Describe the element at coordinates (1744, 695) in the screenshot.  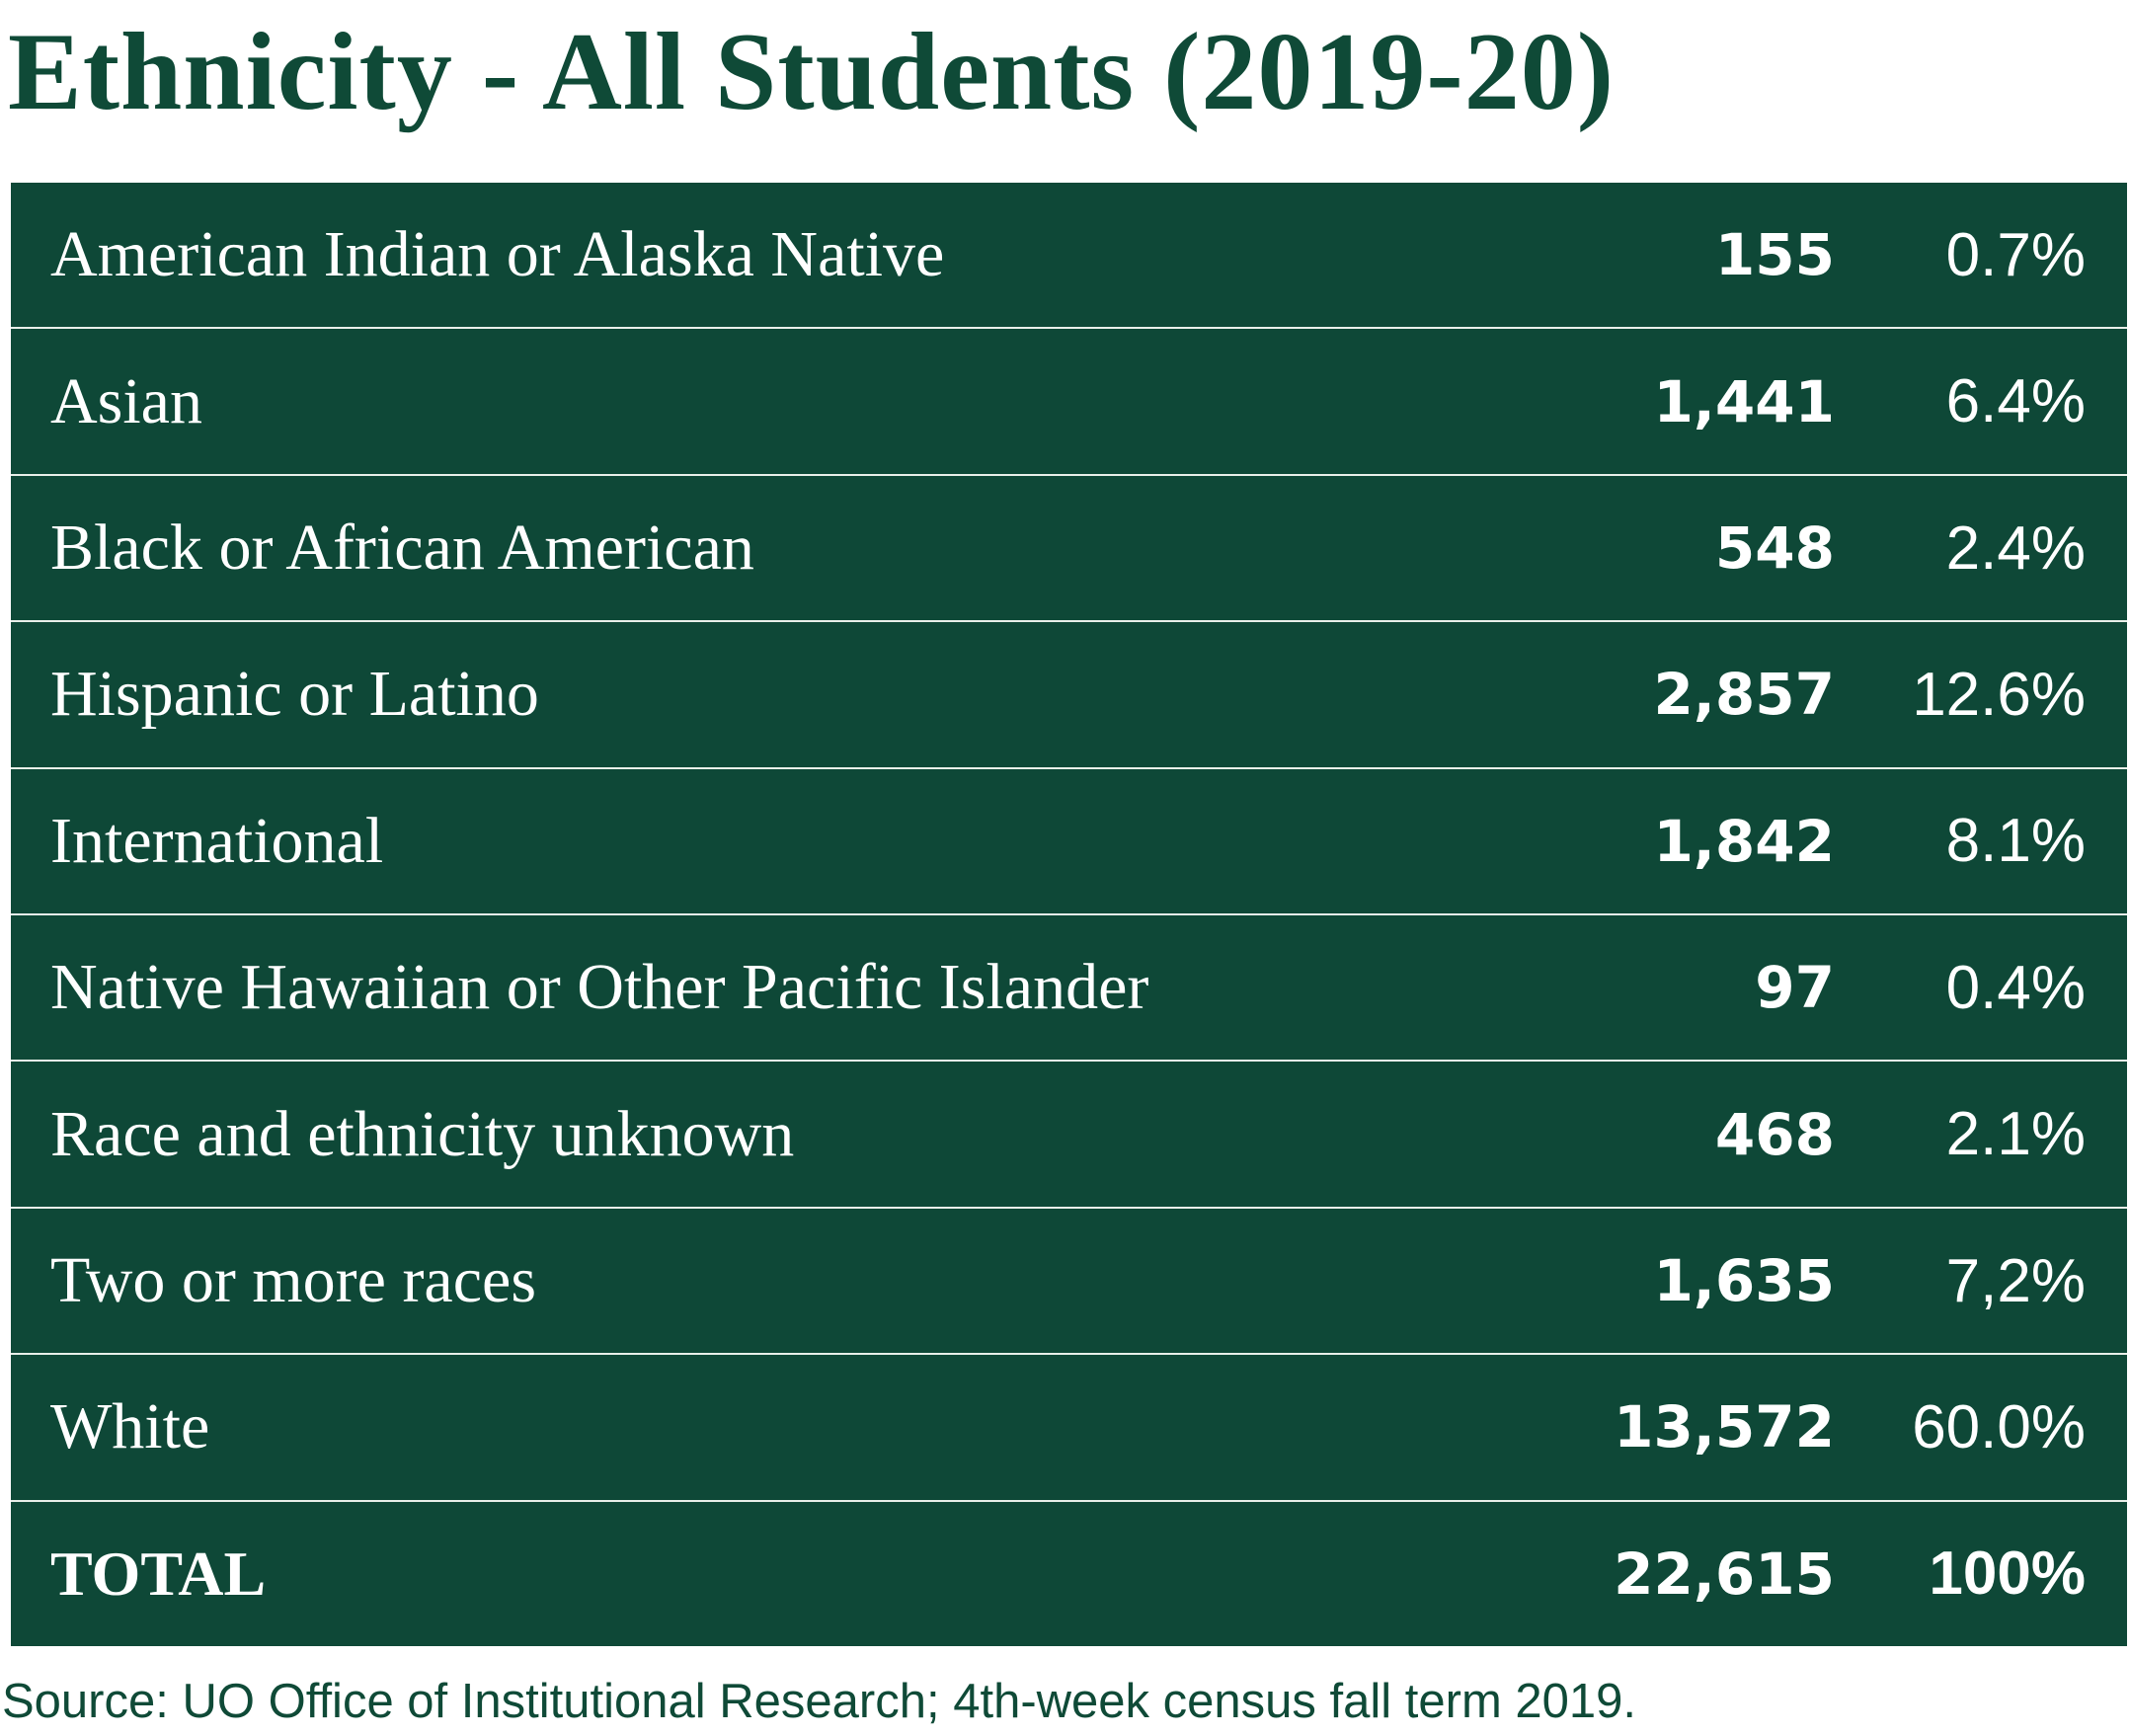
I see `row-count: 2,857` at that location.